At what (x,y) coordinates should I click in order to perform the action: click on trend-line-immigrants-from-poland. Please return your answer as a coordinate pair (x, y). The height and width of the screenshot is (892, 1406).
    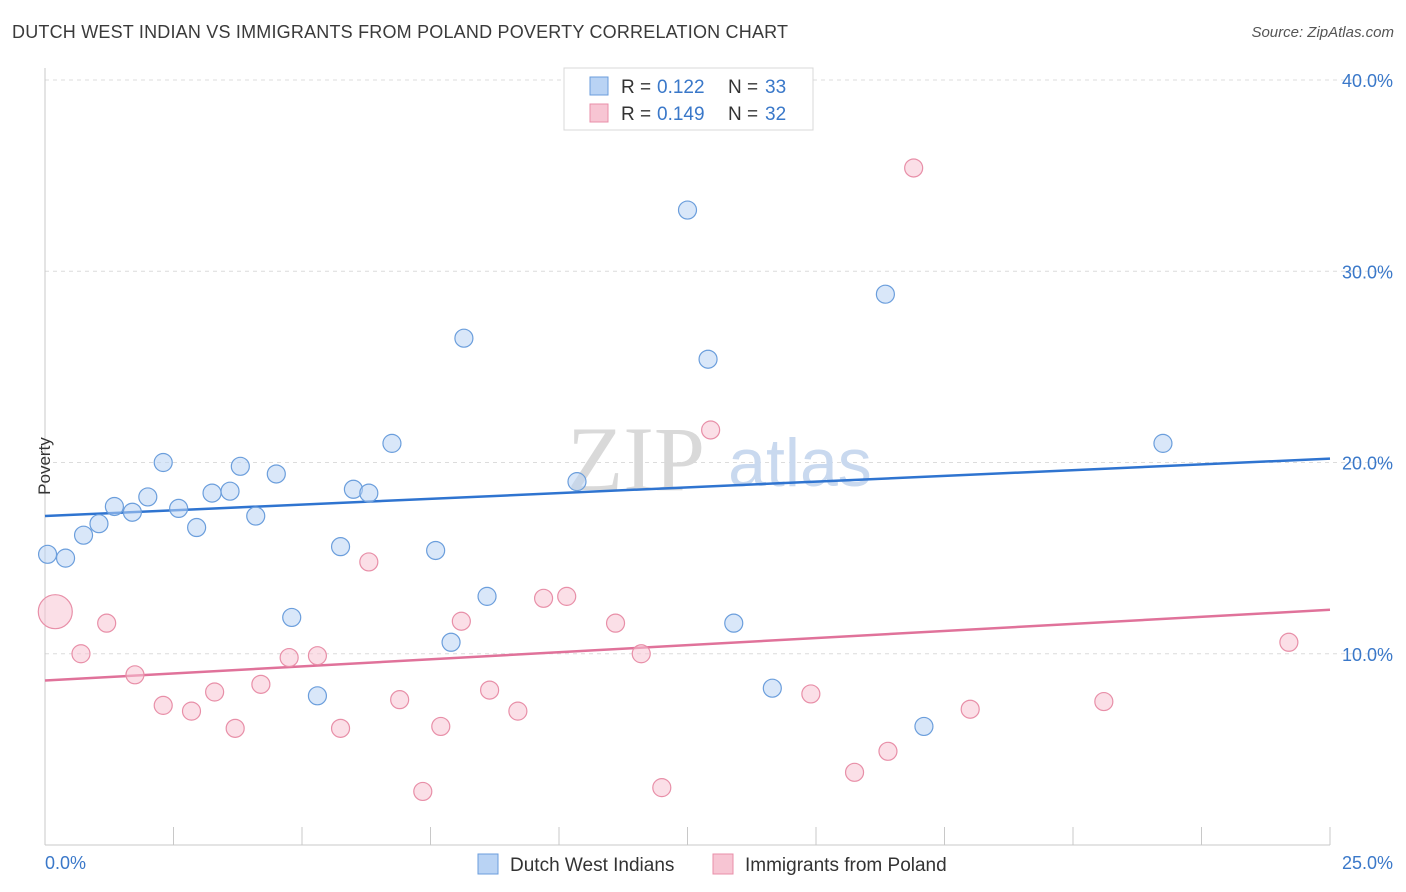
    Looking at the image, I should click on (687, 645).